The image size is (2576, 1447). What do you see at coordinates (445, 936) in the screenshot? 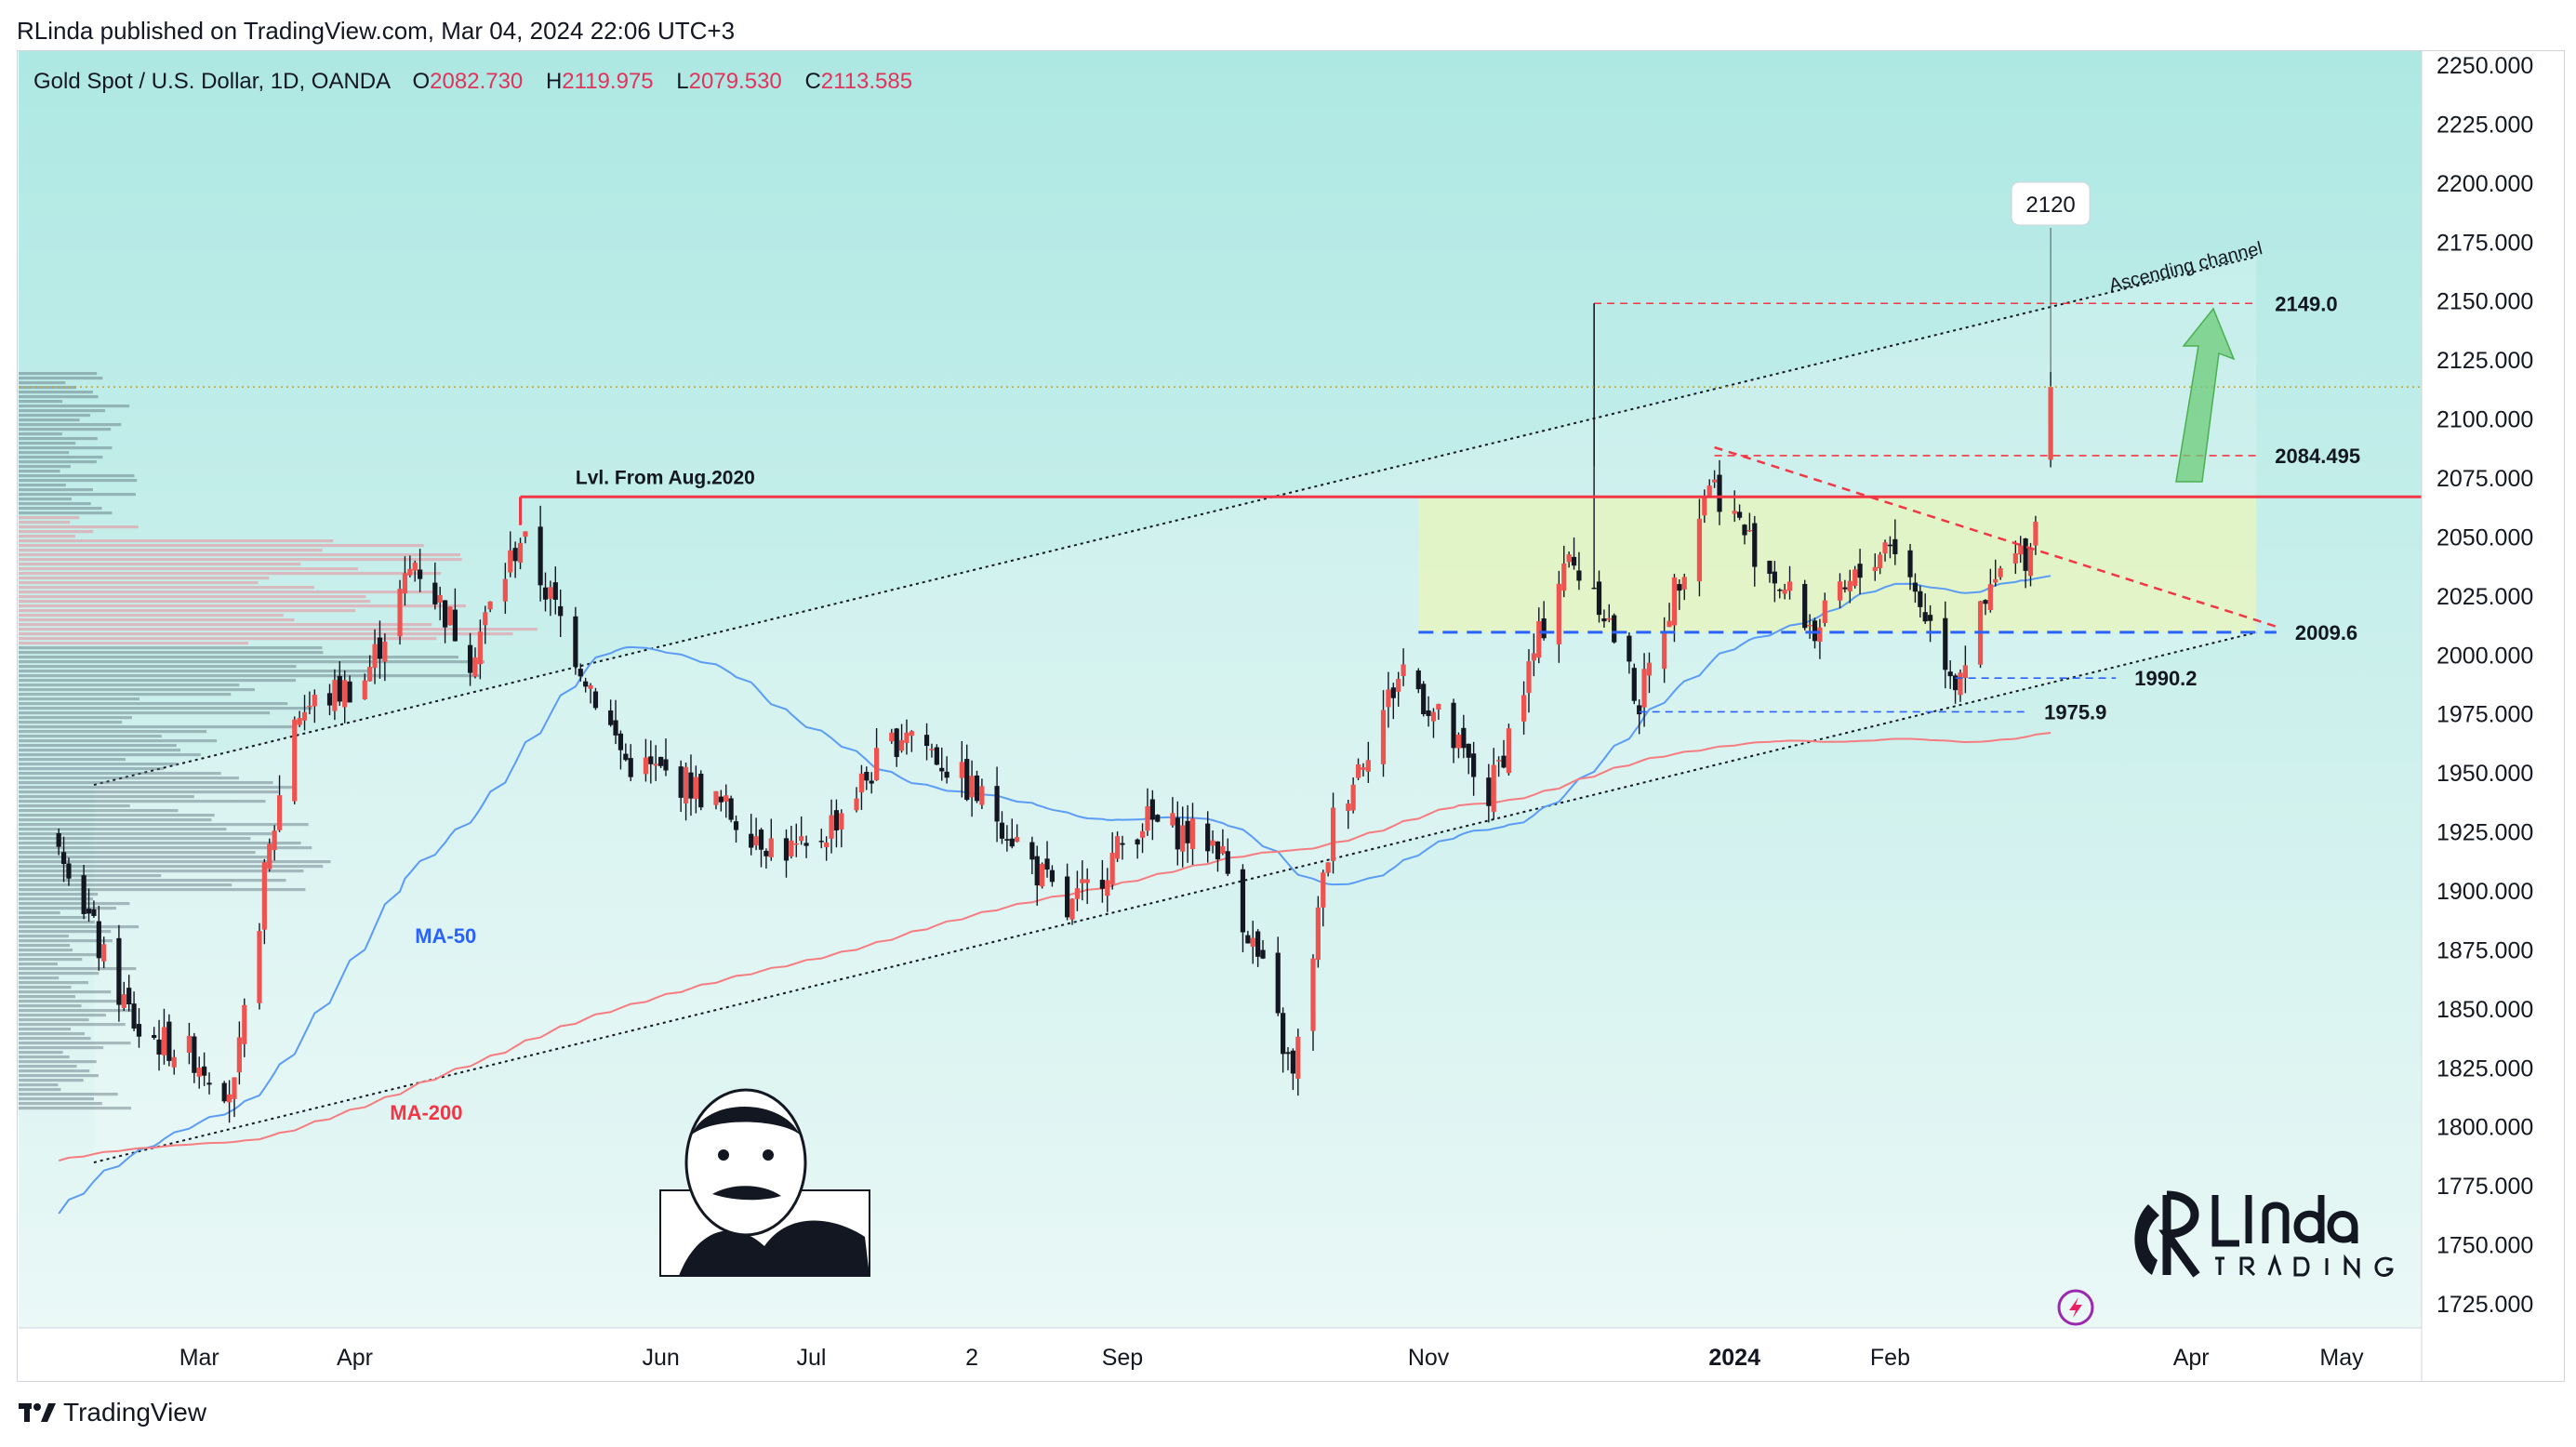
I see `ma50-annotation: MA-50` at bounding box center [445, 936].